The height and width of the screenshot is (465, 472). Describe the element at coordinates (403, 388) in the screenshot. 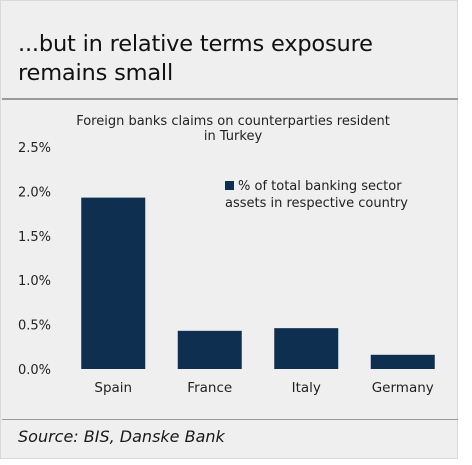

I see `x-tick-label: Germany` at that location.